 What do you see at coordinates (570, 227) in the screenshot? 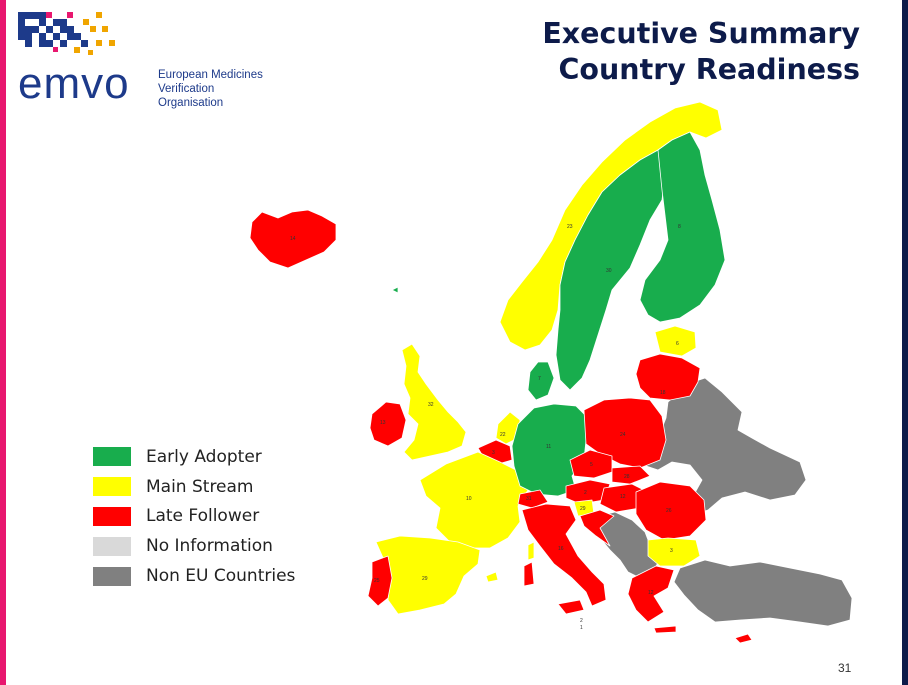
I see `label-norway: 23` at bounding box center [570, 227].